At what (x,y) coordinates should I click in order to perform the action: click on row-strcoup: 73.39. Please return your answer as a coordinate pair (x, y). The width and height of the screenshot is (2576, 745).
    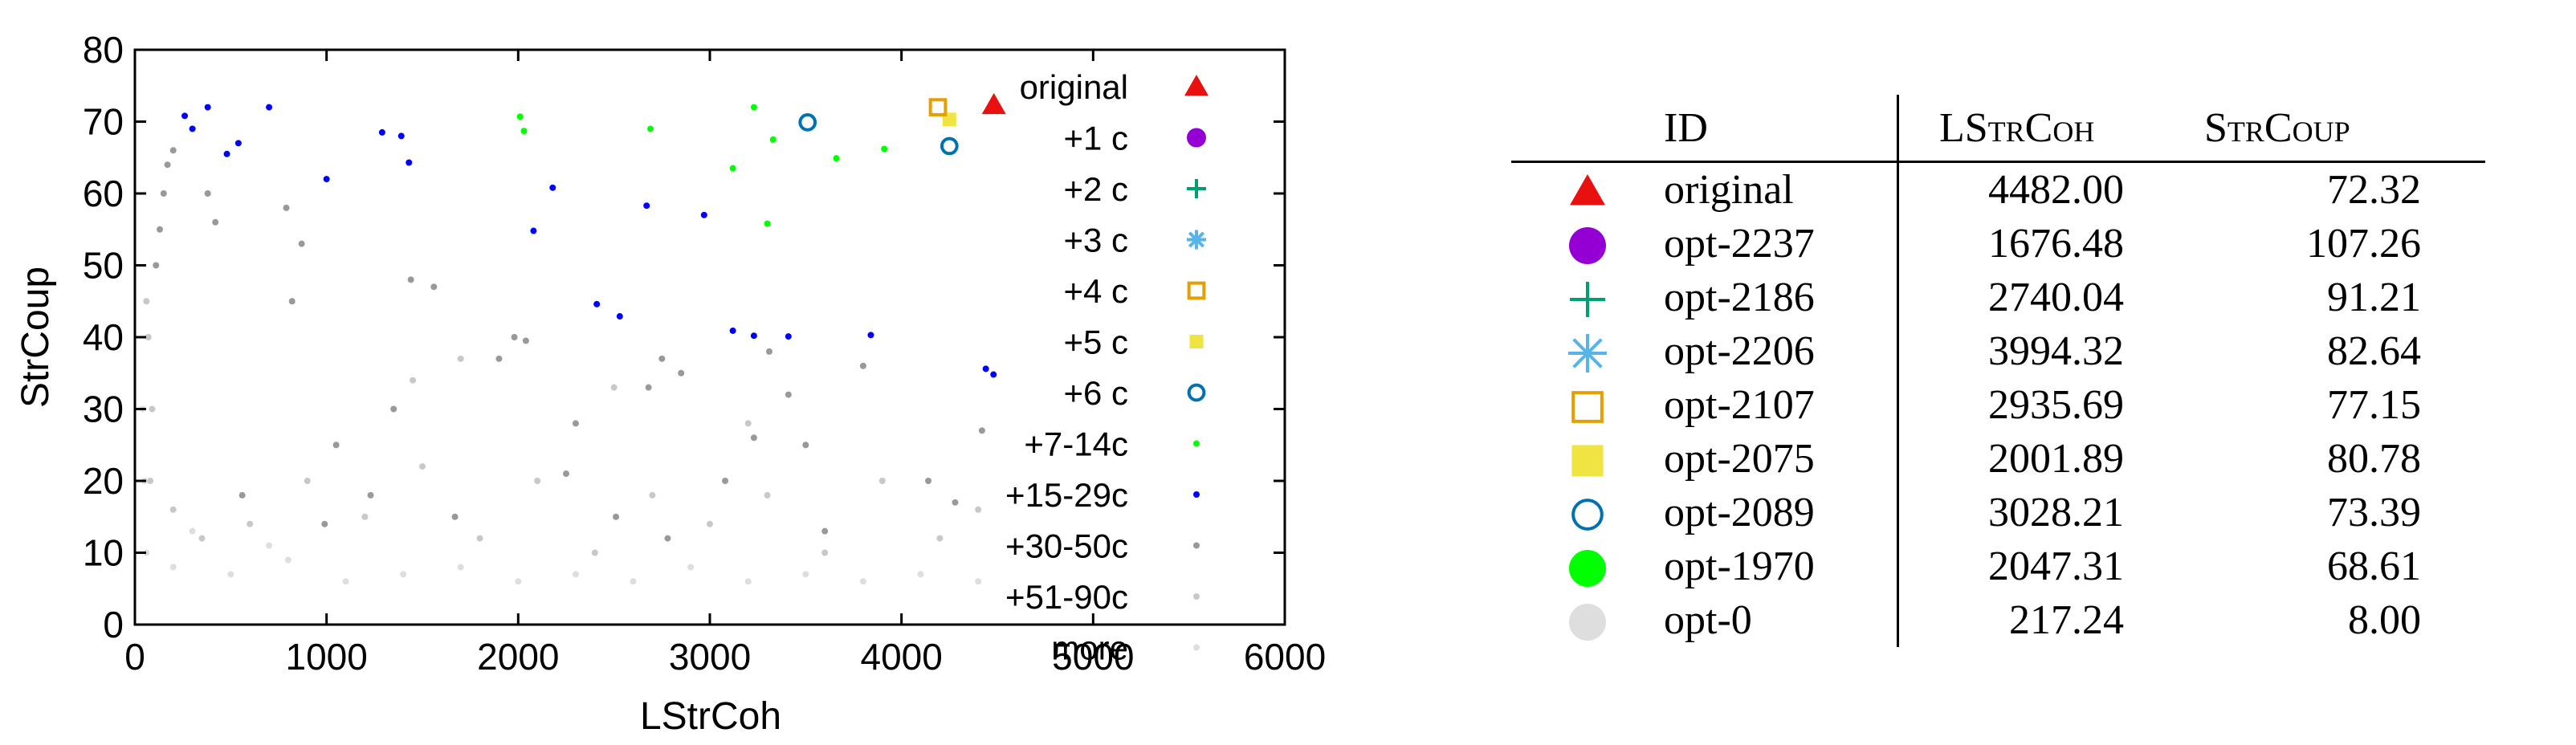
    Looking at the image, I should click on (2374, 512).